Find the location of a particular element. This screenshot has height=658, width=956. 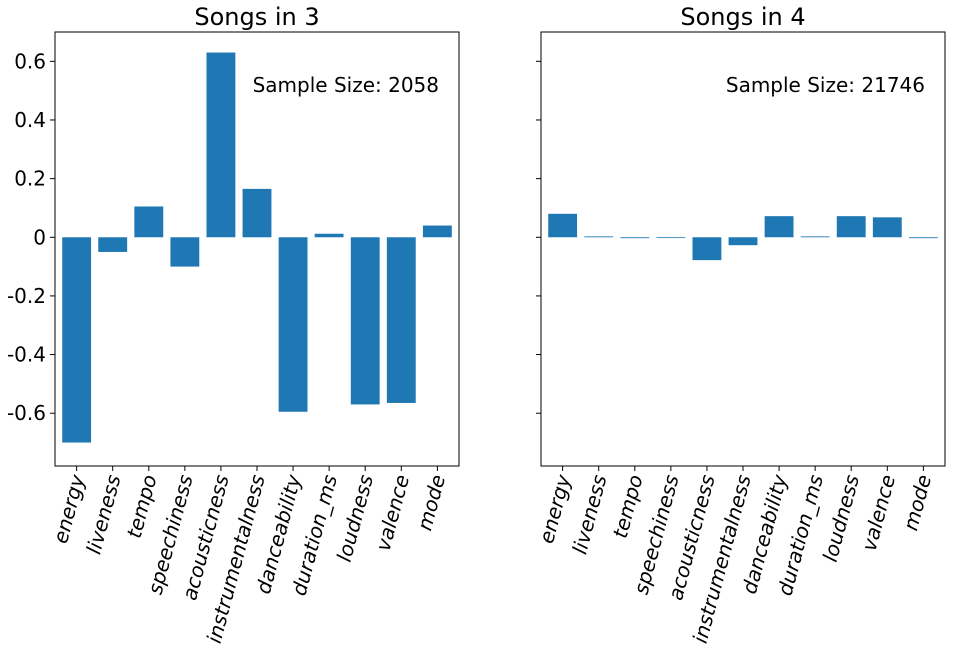

sample-size-annotation: Sample Size: 21746 is located at coordinates (825, 85).